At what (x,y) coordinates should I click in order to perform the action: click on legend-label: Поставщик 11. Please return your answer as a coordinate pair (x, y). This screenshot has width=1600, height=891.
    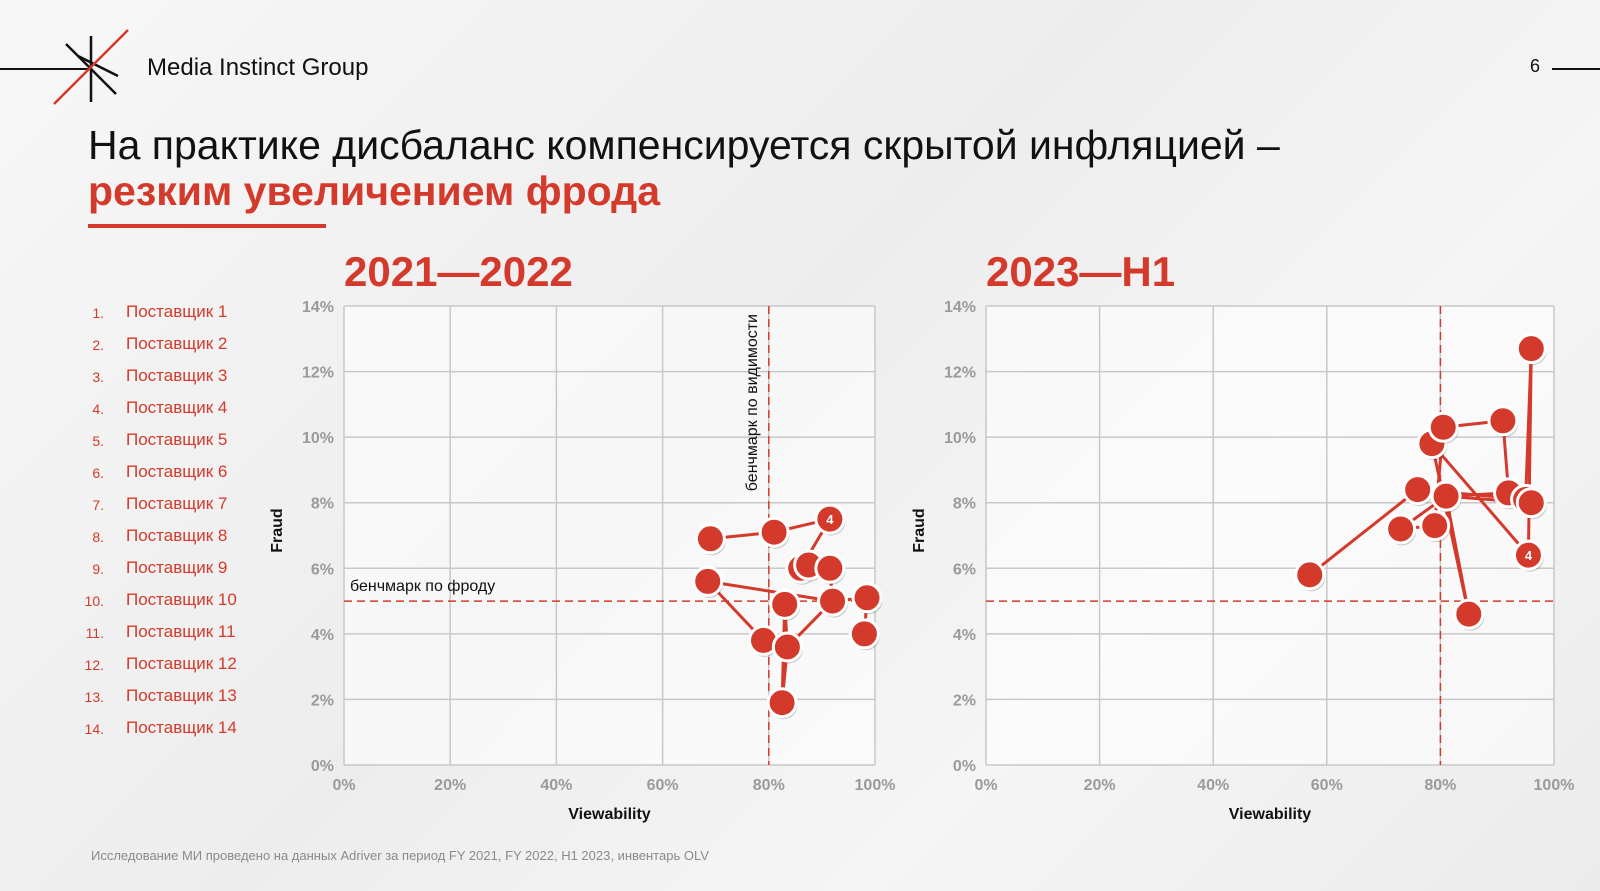
    Looking at the image, I should click on (181, 631).